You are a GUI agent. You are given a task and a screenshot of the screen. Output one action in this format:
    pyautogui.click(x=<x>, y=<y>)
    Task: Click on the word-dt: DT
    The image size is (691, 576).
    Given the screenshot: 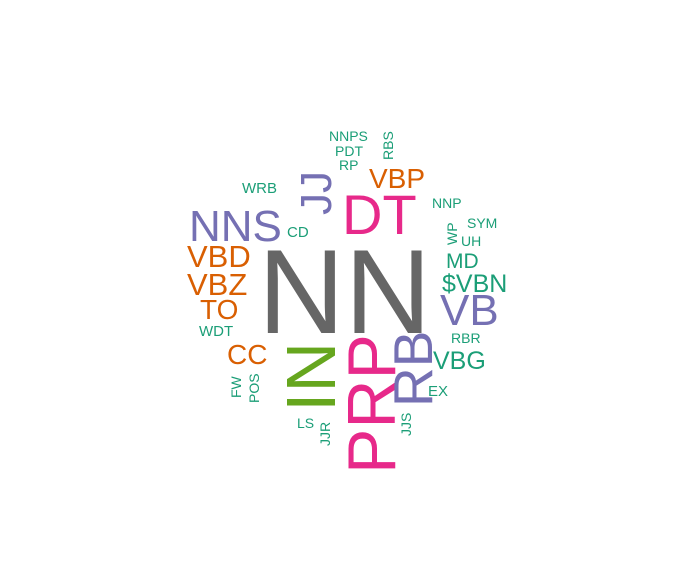 What is the action you would take?
    pyautogui.click(x=379, y=214)
    